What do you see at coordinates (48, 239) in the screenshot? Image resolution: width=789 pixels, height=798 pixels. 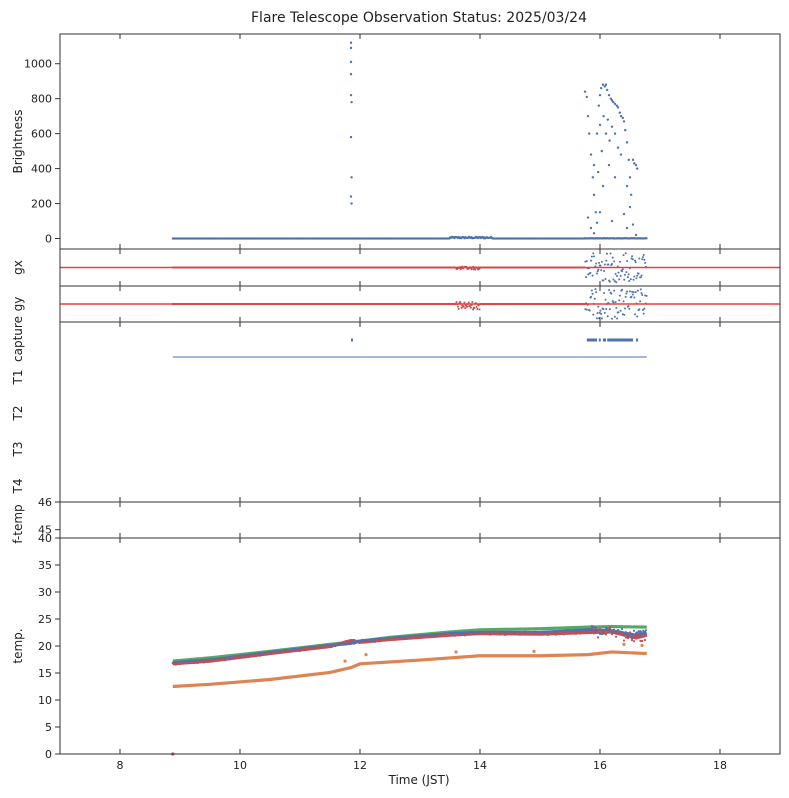 I see `brightness-y-tick-label: 0` at bounding box center [48, 239].